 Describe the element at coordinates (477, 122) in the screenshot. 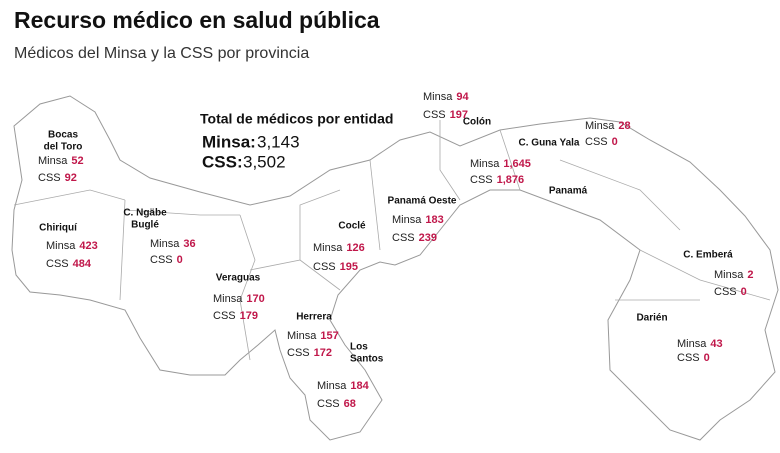

I see `region-name: Colón` at that location.